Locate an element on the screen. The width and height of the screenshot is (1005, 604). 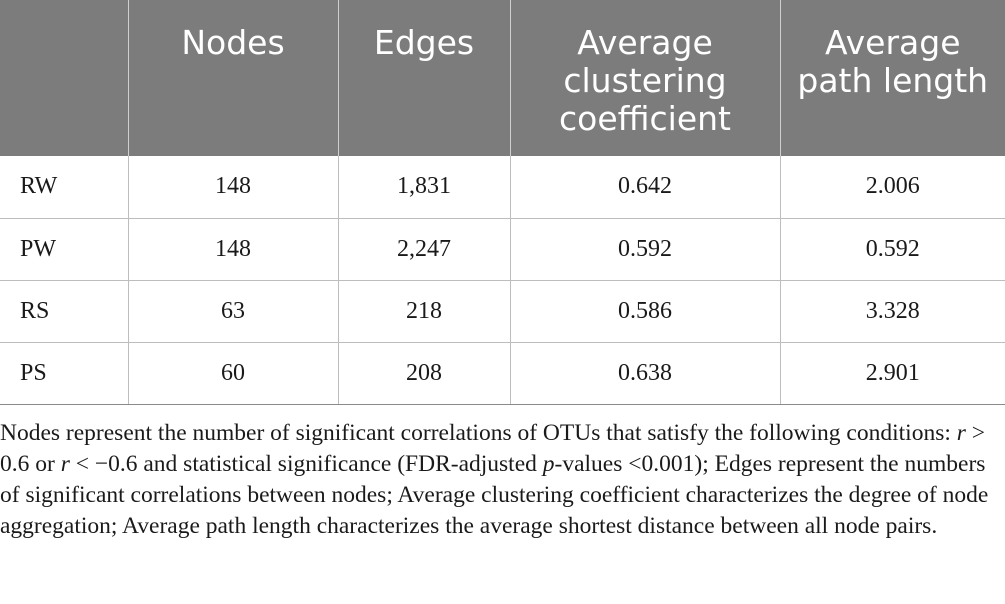
cell-path-length: 2.901 is located at coordinates (892, 373).